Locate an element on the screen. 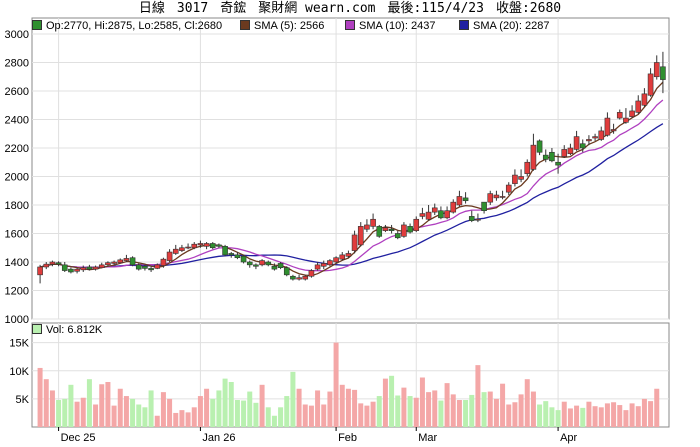  legend-sma20-label: SMA (20): 2287 is located at coordinates (511, 26).